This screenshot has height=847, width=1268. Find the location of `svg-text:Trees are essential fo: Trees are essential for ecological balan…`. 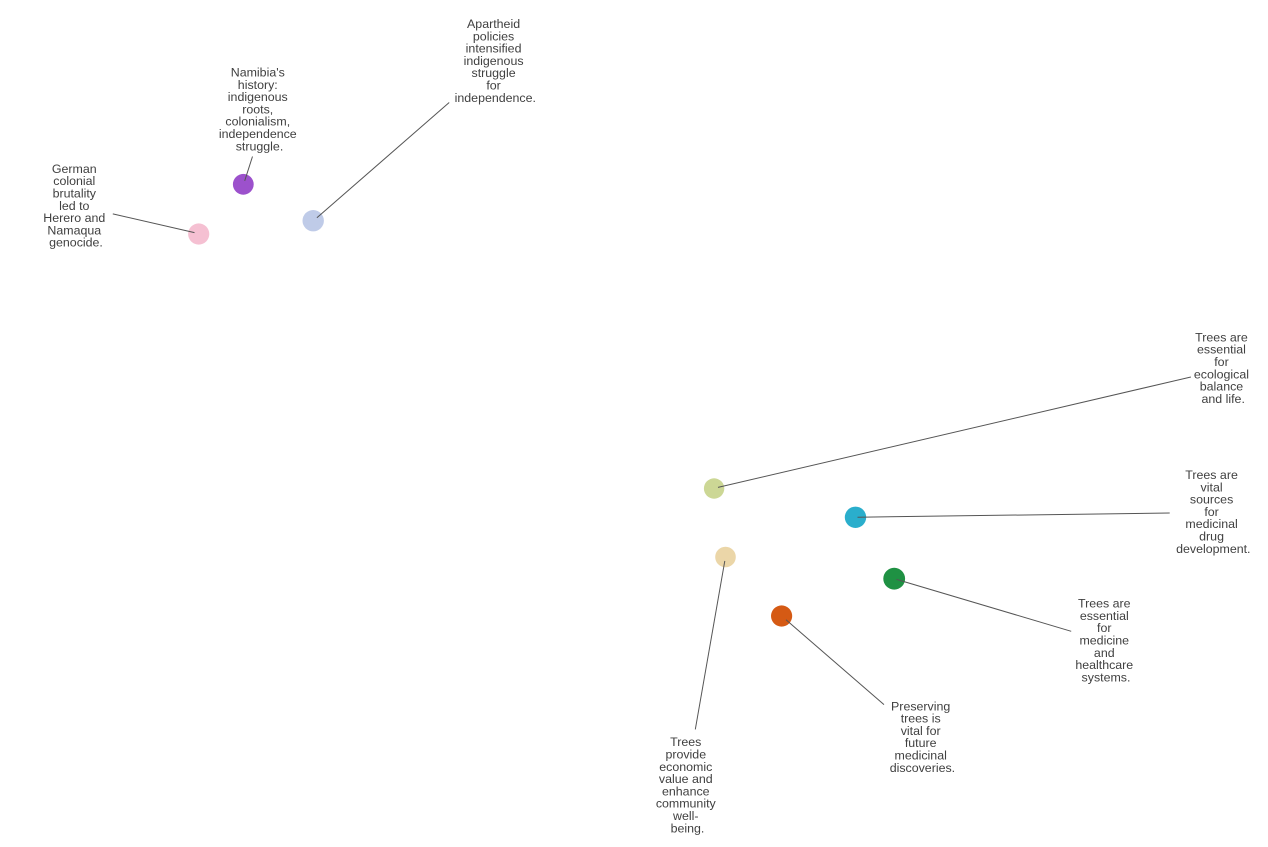

svg-text:Trees are essential fo: Trees are essential for ecological balan… is located at coordinates (1223, 368).